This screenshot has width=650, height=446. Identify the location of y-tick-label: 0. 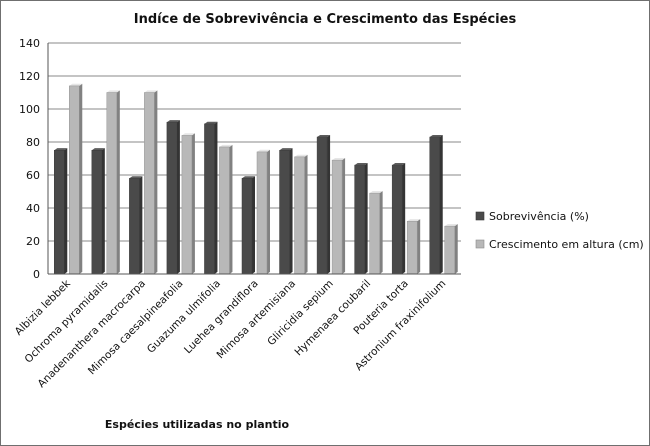
(36, 274).